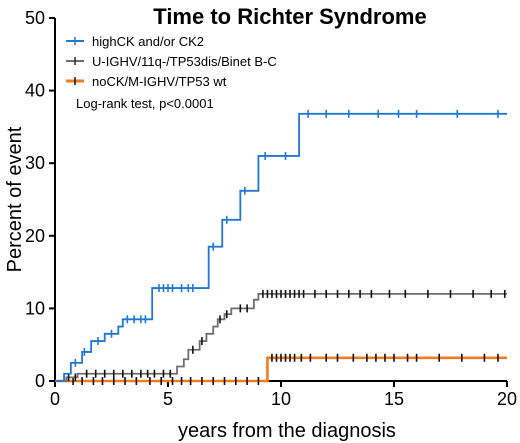  I want to click on y-tick-label-4: 40, so click(35, 91).